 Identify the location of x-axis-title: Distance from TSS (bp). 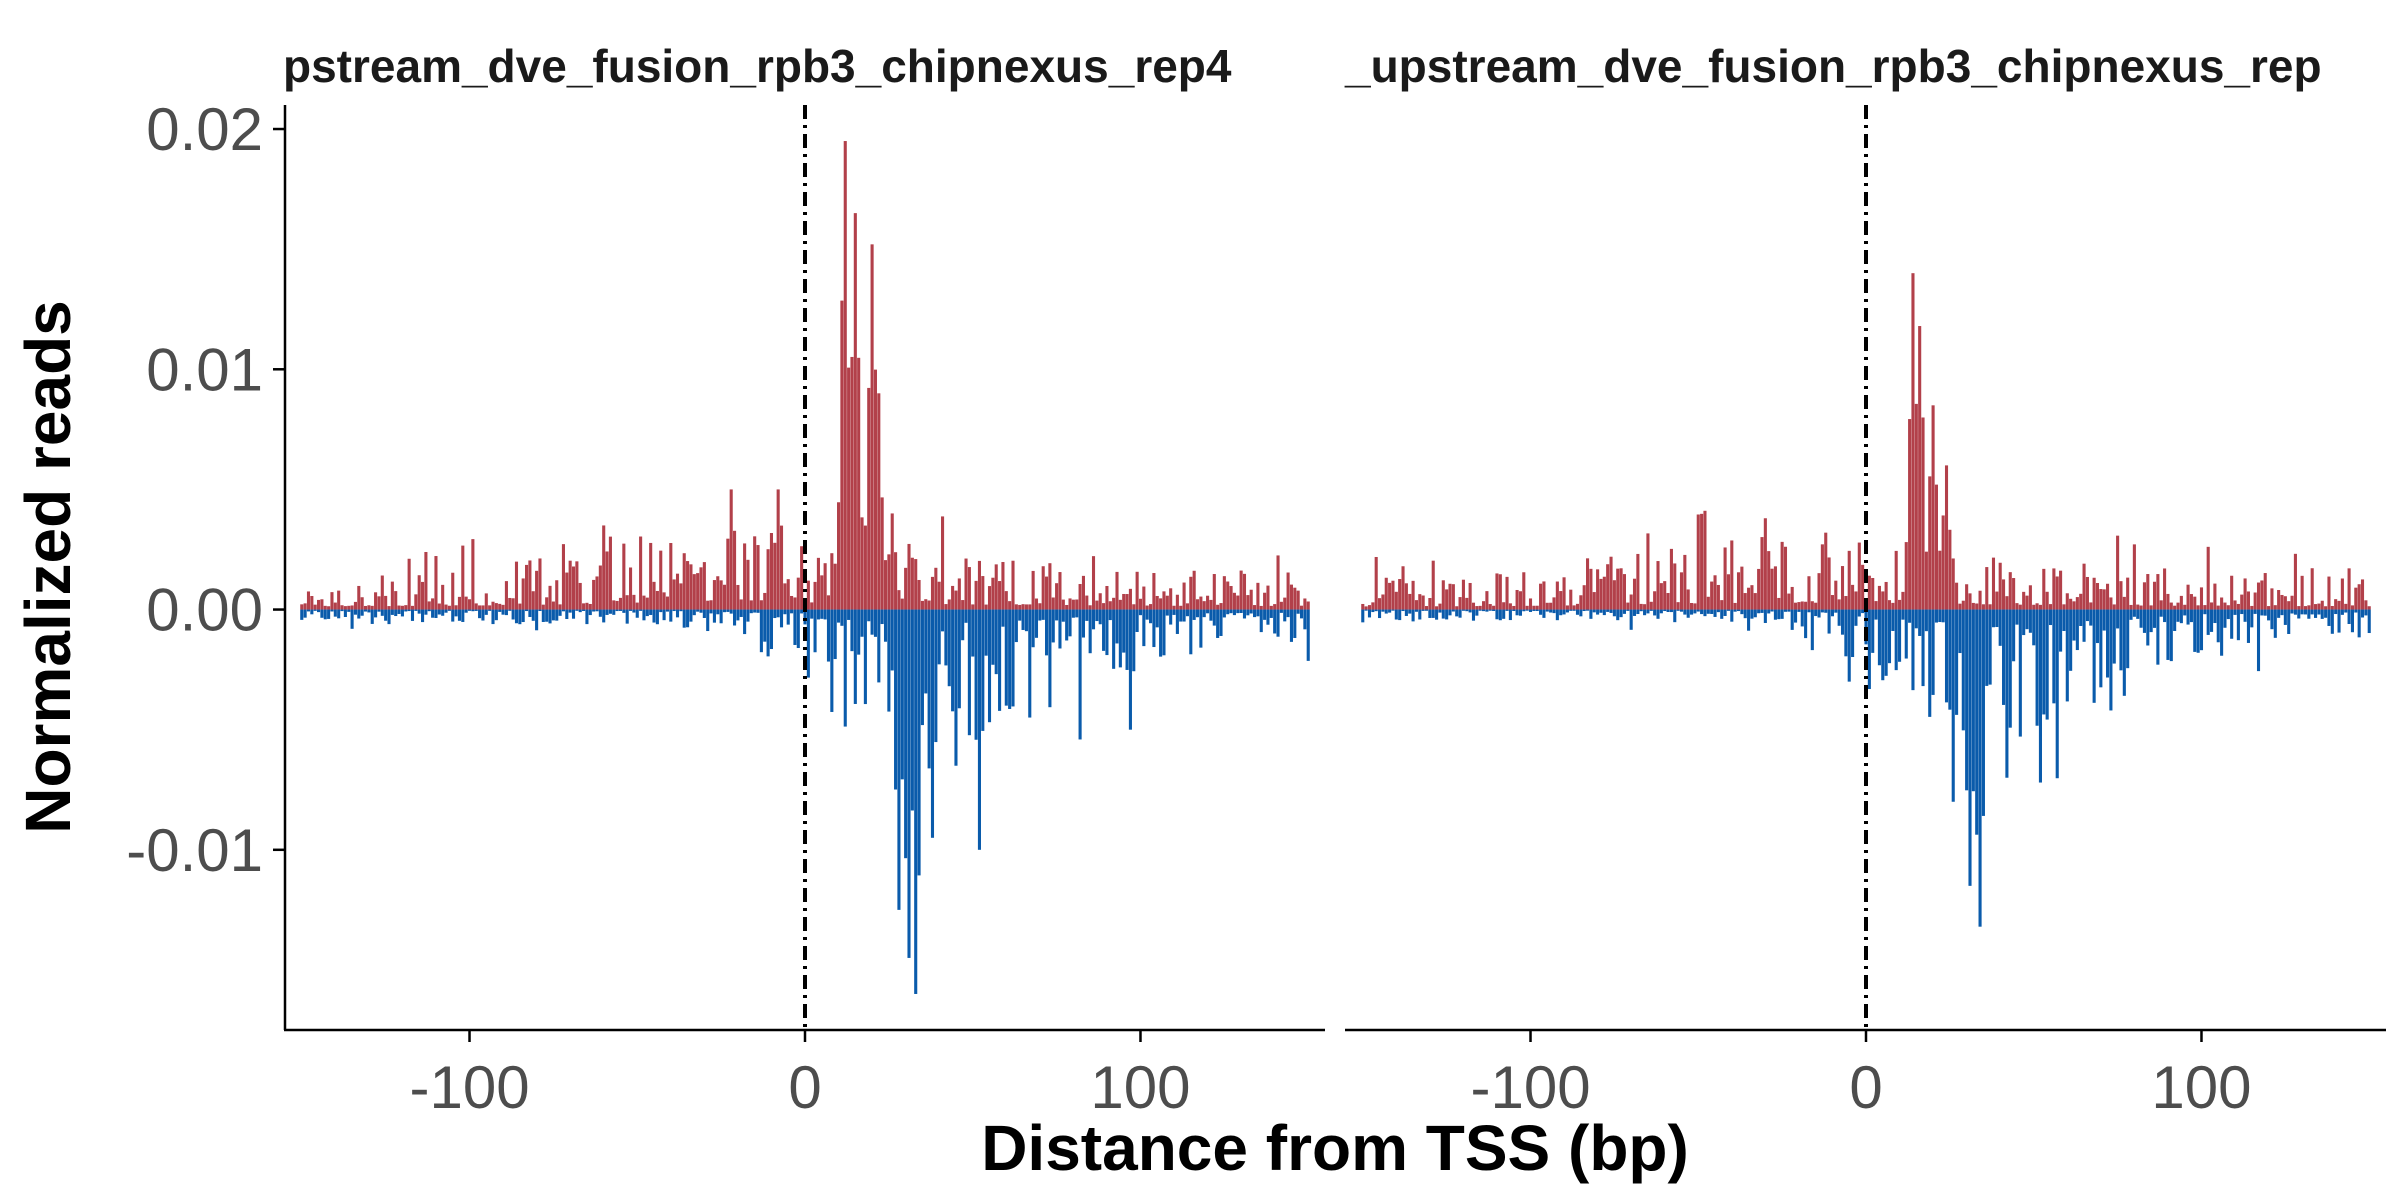
(1335, 1148).